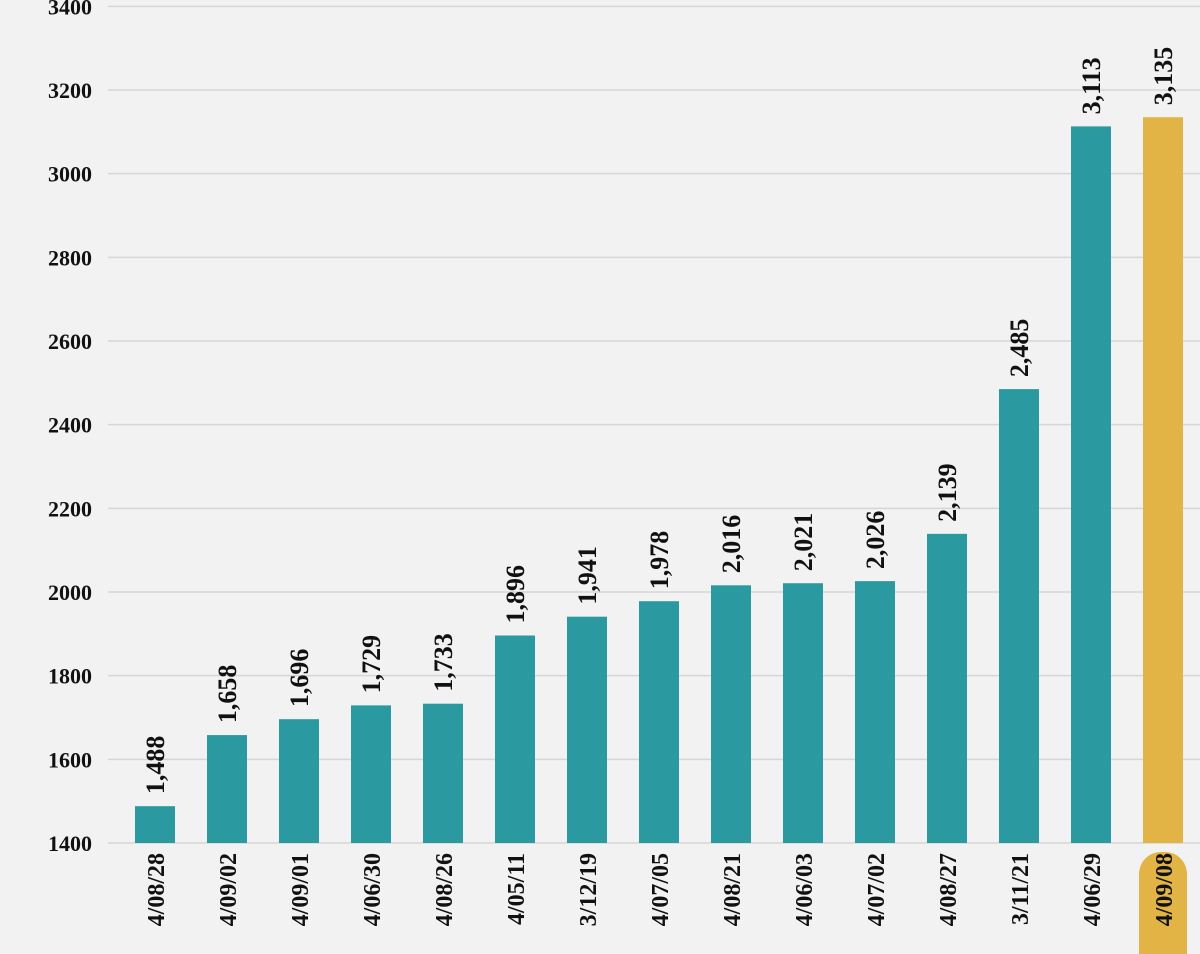 This screenshot has width=1200, height=954. What do you see at coordinates (299, 678) in the screenshot?
I see `value-label: 1,696` at bounding box center [299, 678].